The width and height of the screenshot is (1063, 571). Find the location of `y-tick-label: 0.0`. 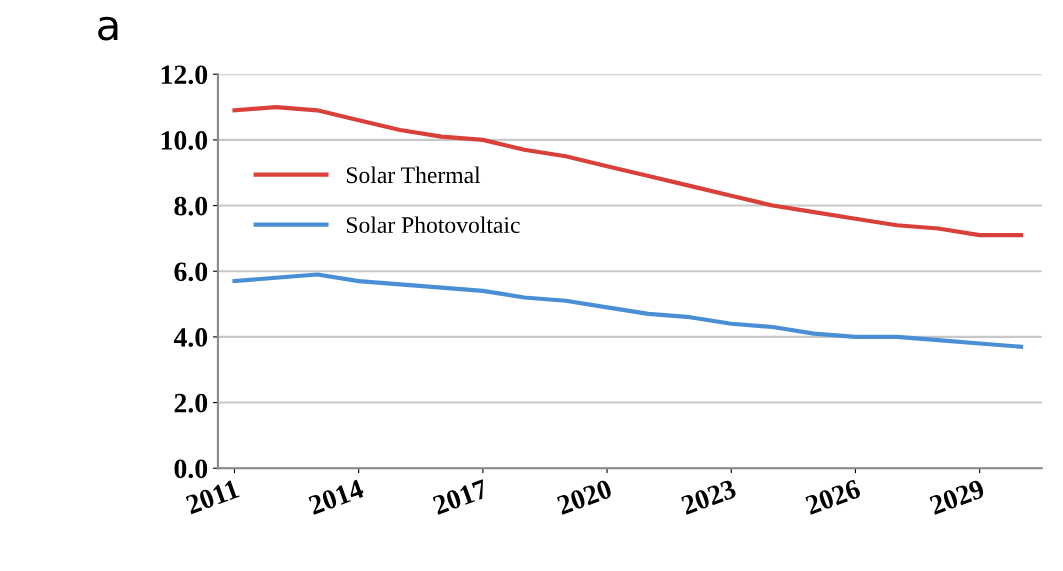

y-tick-label: 0.0 is located at coordinates (191, 469).